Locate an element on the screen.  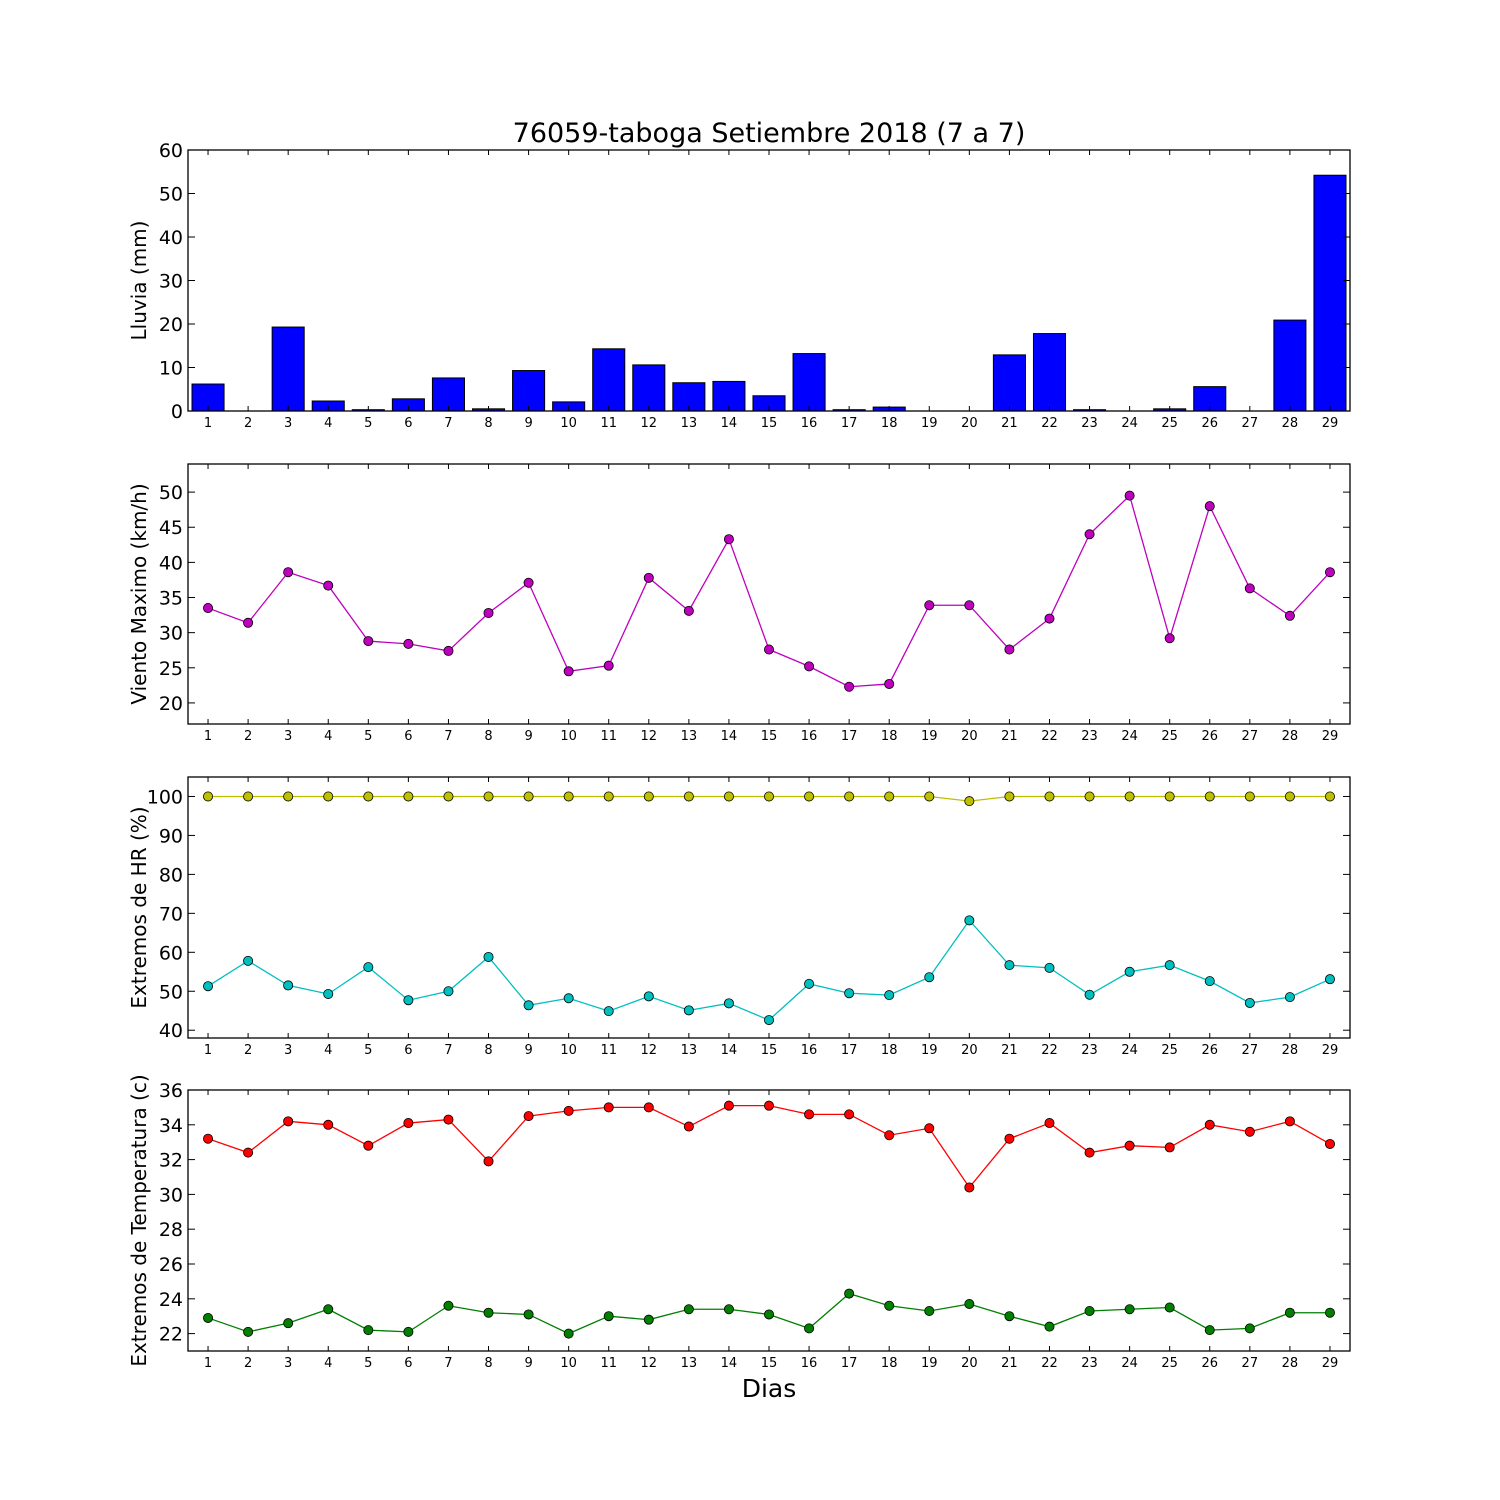
y-tick-label: 70 is located at coordinates (171, 914).